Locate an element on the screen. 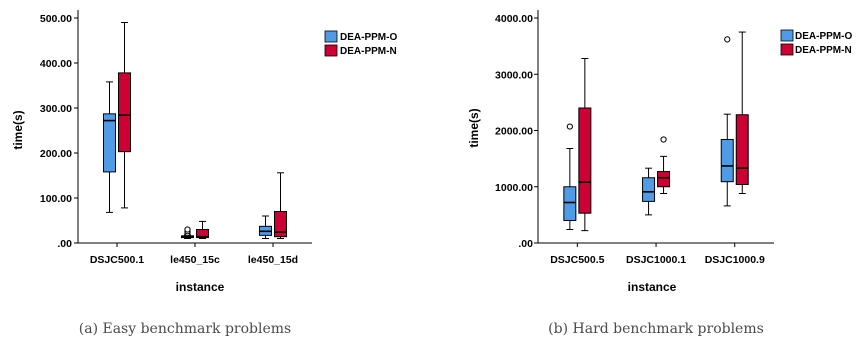  x-tick-label: DSJC500.1 is located at coordinates (117, 260).